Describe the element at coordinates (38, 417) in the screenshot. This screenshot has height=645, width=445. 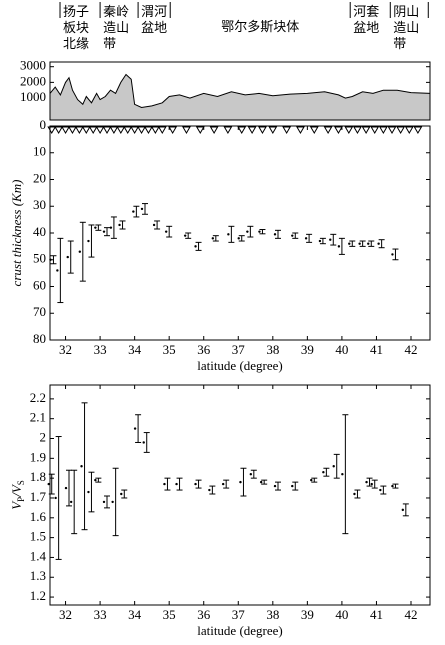
I see `y-tick-label: 2.1` at that location.